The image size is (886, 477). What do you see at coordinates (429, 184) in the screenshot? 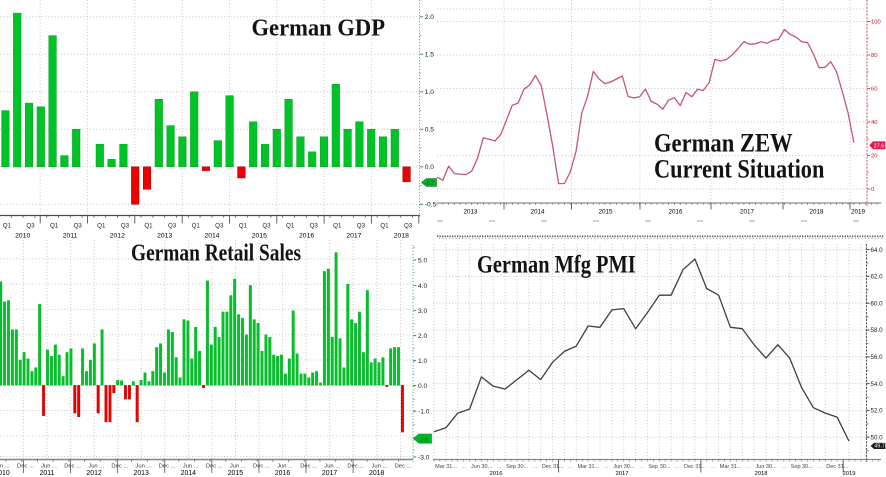
I see `svg-text: -0.2` at bounding box center [429, 184].